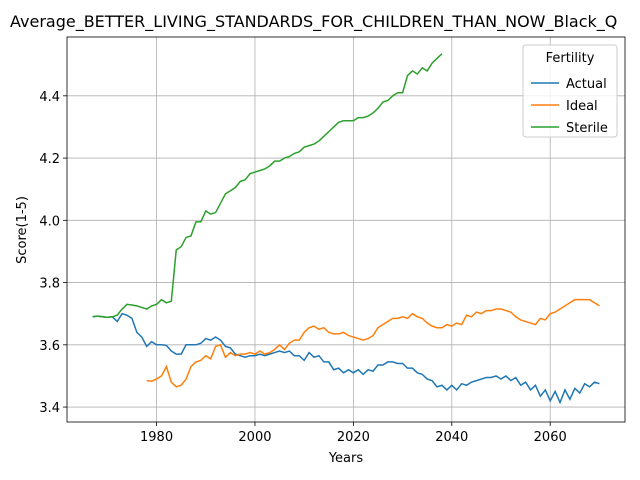  Describe the element at coordinates (156, 437) in the screenshot. I see `x-tick-label: 1980` at that location.